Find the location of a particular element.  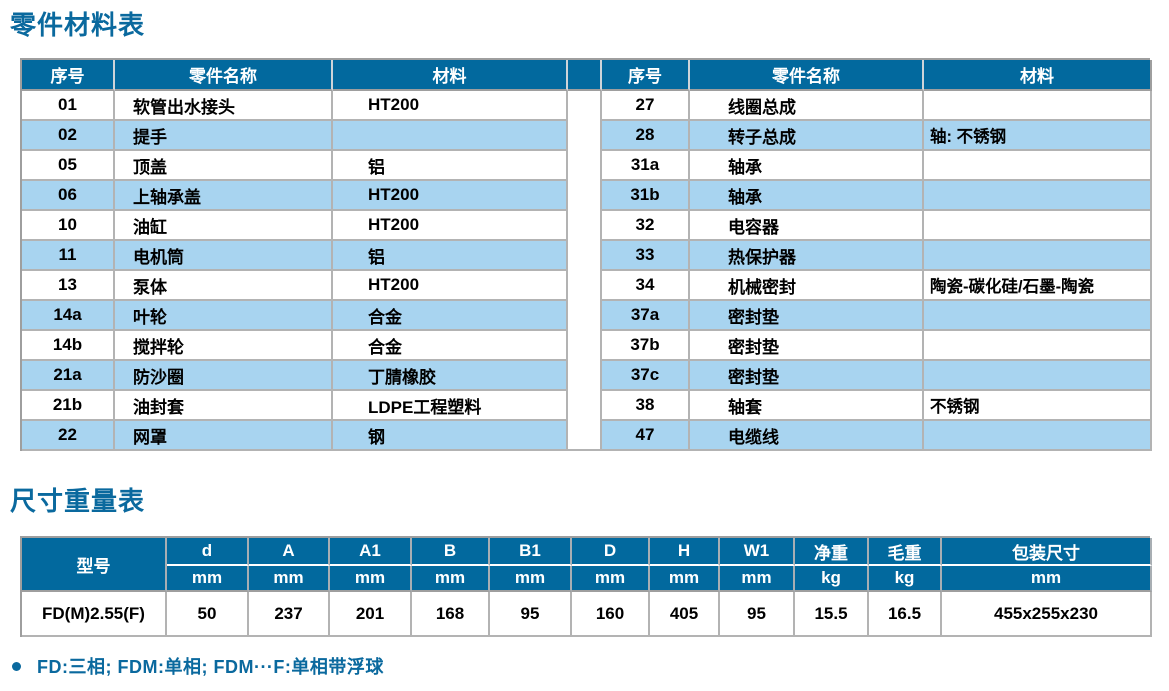

left-part-name-cell: 软管出水接头 is located at coordinates (224, 106).